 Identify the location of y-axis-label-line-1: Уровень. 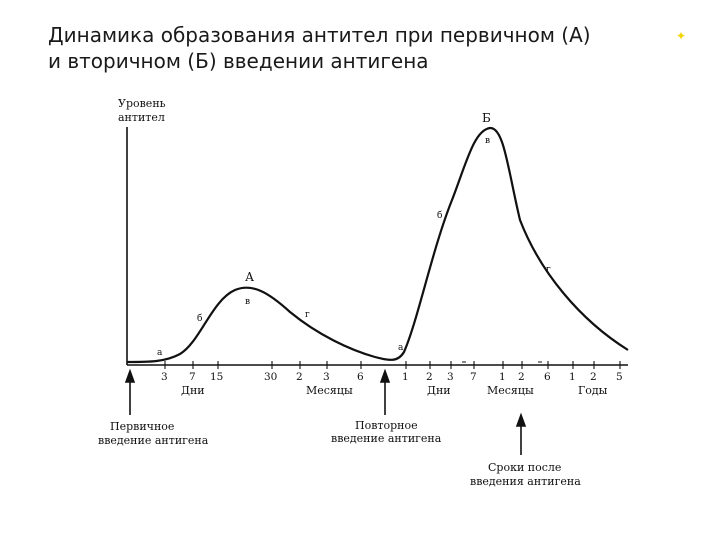
(142, 103).